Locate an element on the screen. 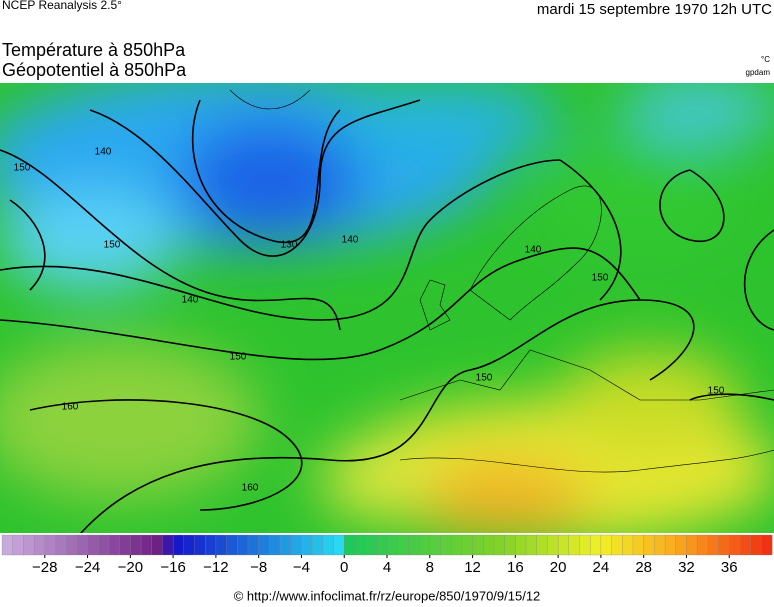 This screenshot has width=774, height=607. colorbar-tick-label: 36 is located at coordinates (729, 567).